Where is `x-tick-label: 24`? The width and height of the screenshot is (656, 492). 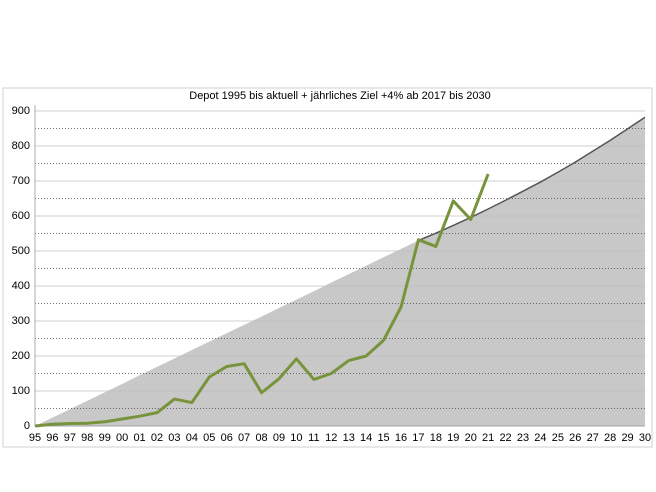
x-tick-label: 24 is located at coordinates (540, 438).